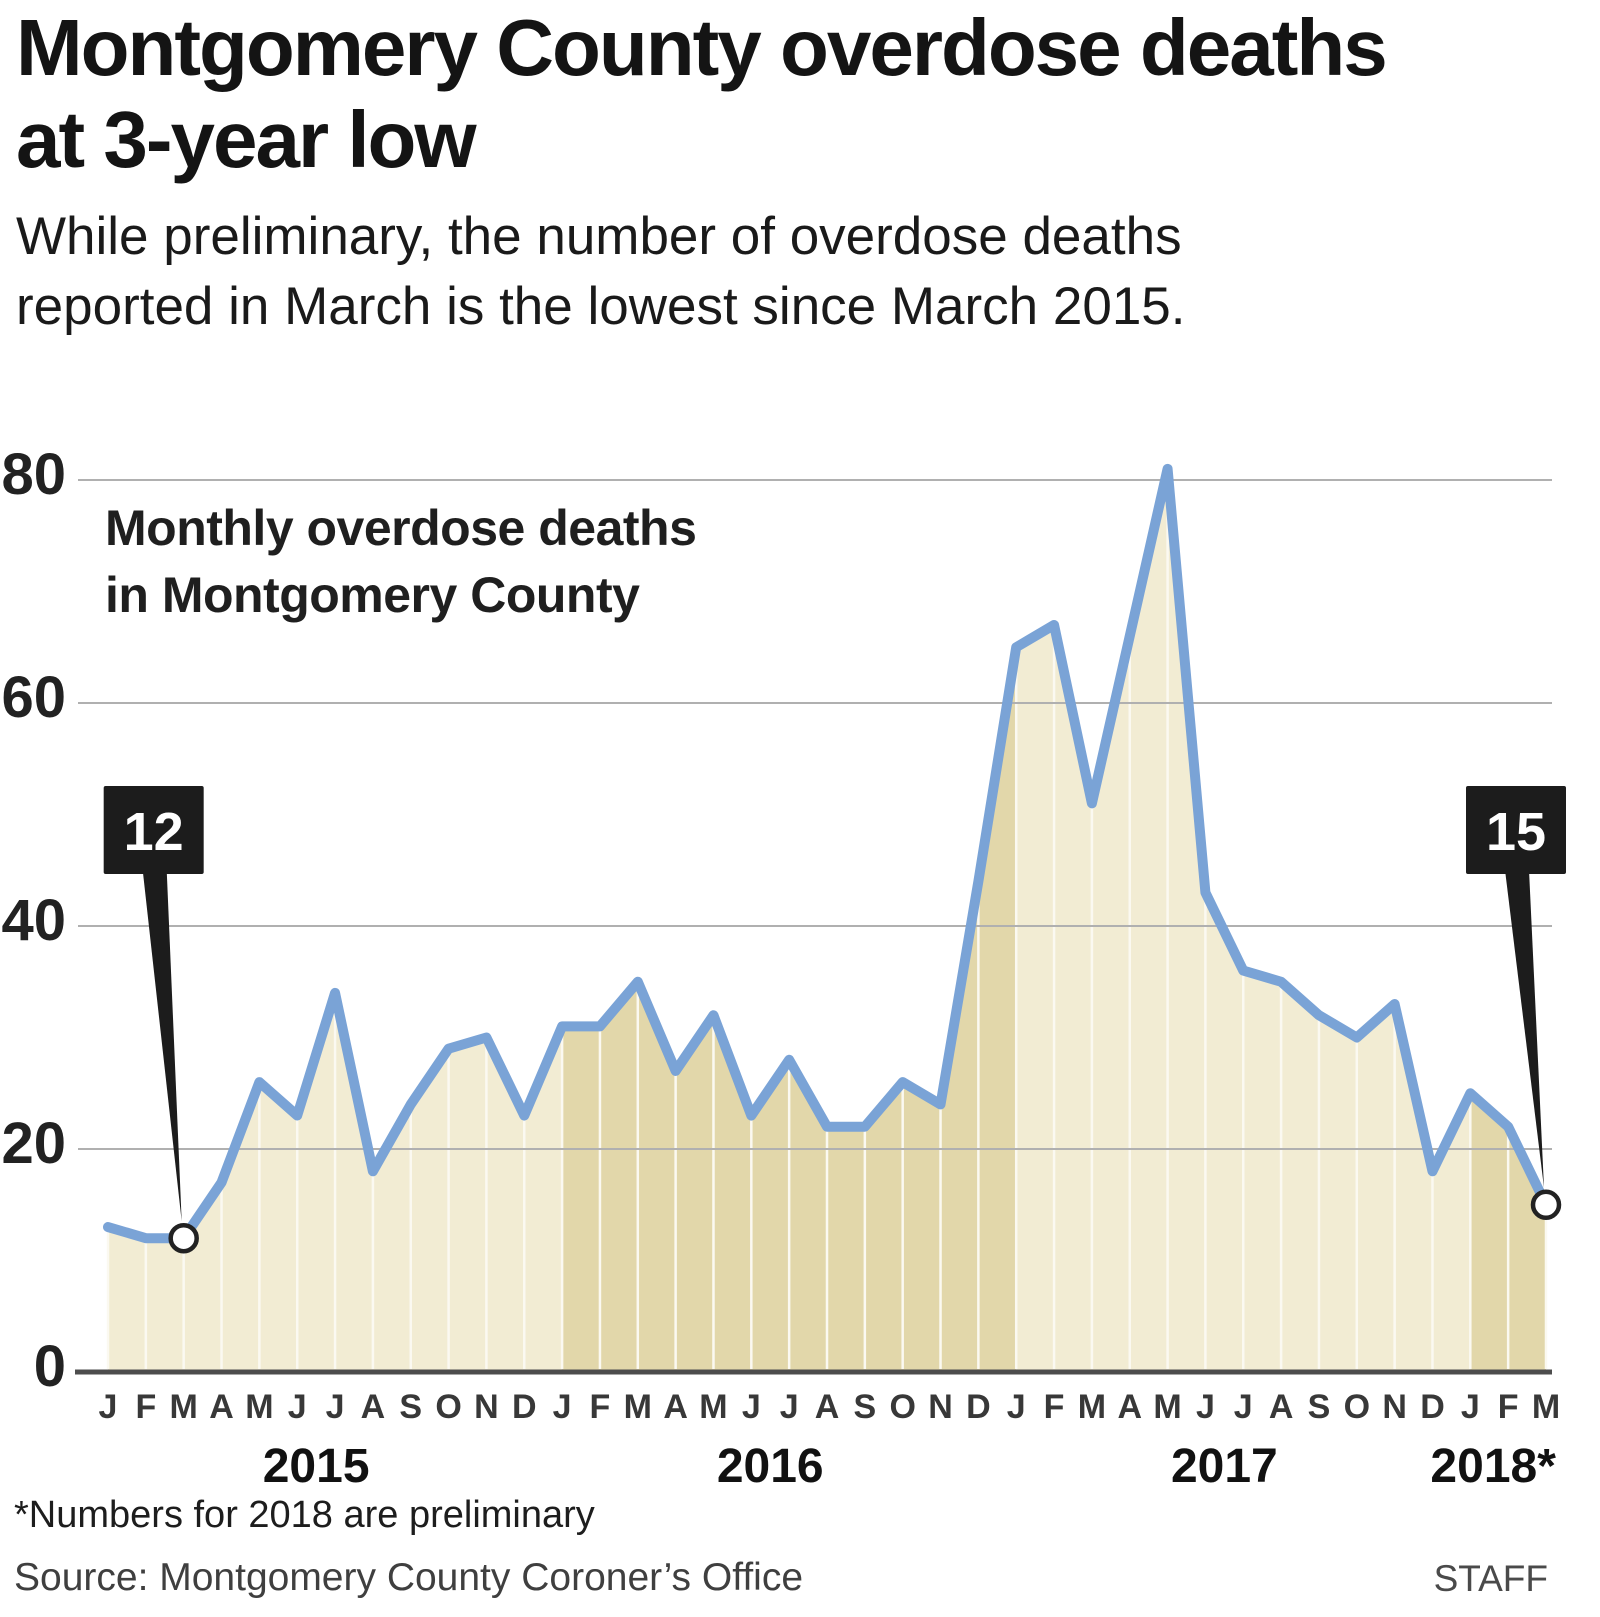 This screenshot has height=1617, width=1600. I want to click on callout-value-15: 15, so click(1516, 832).